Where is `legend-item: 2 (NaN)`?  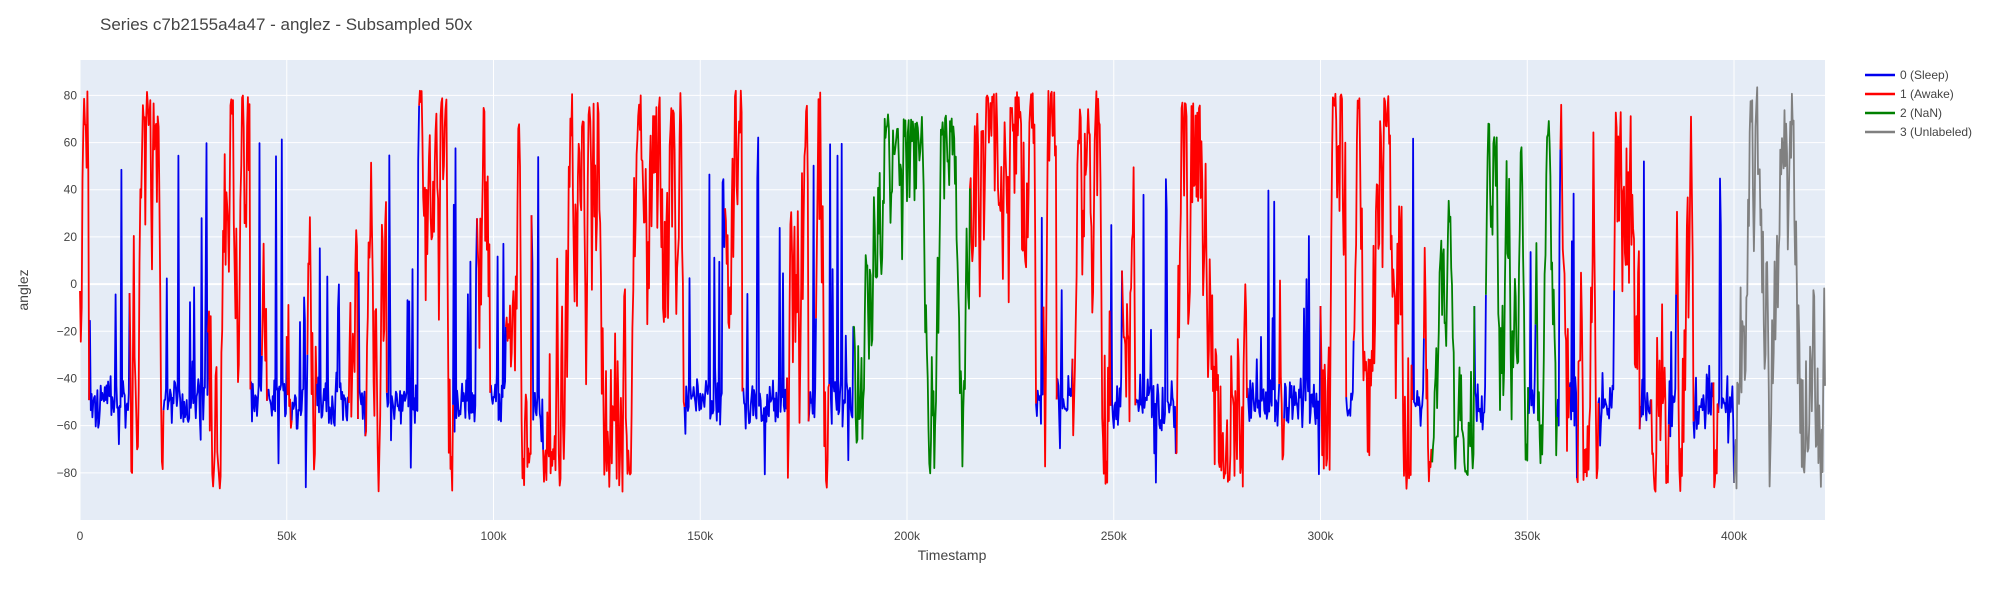 legend-item: 2 (NaN) is located at coordinates (1903, 113).